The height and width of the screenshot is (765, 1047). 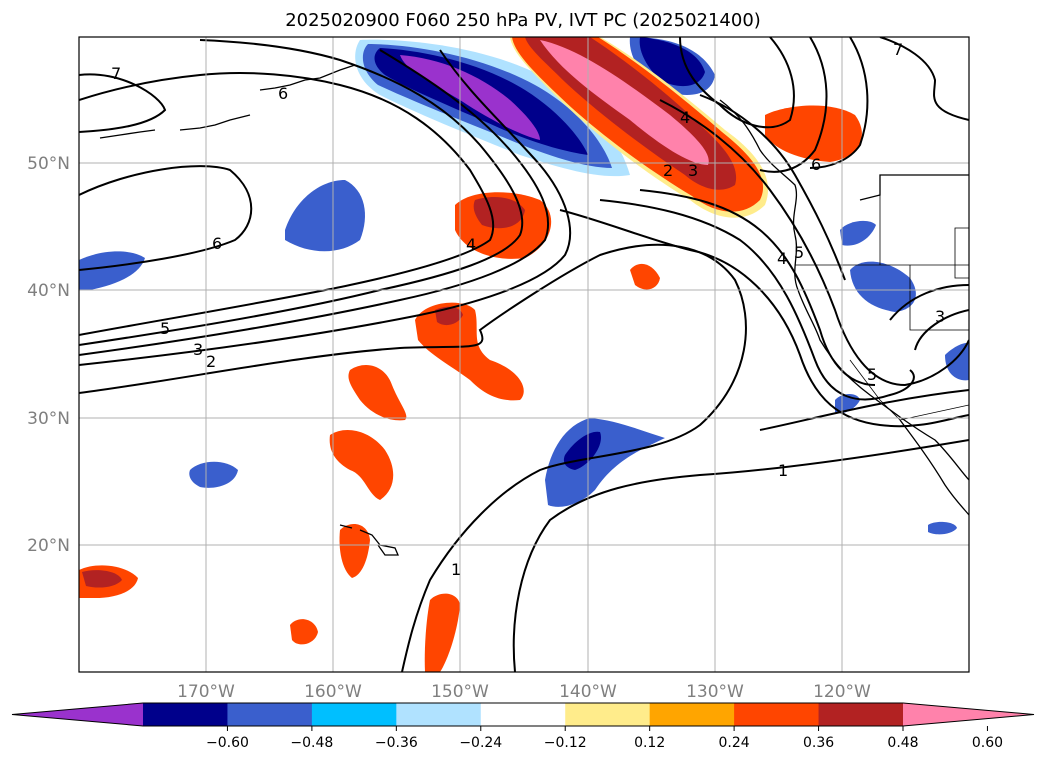 What do you see at coordinates (968, 714) in the screenshot?
I see `colorbar-extend-max` at bounding box center [968, 714].